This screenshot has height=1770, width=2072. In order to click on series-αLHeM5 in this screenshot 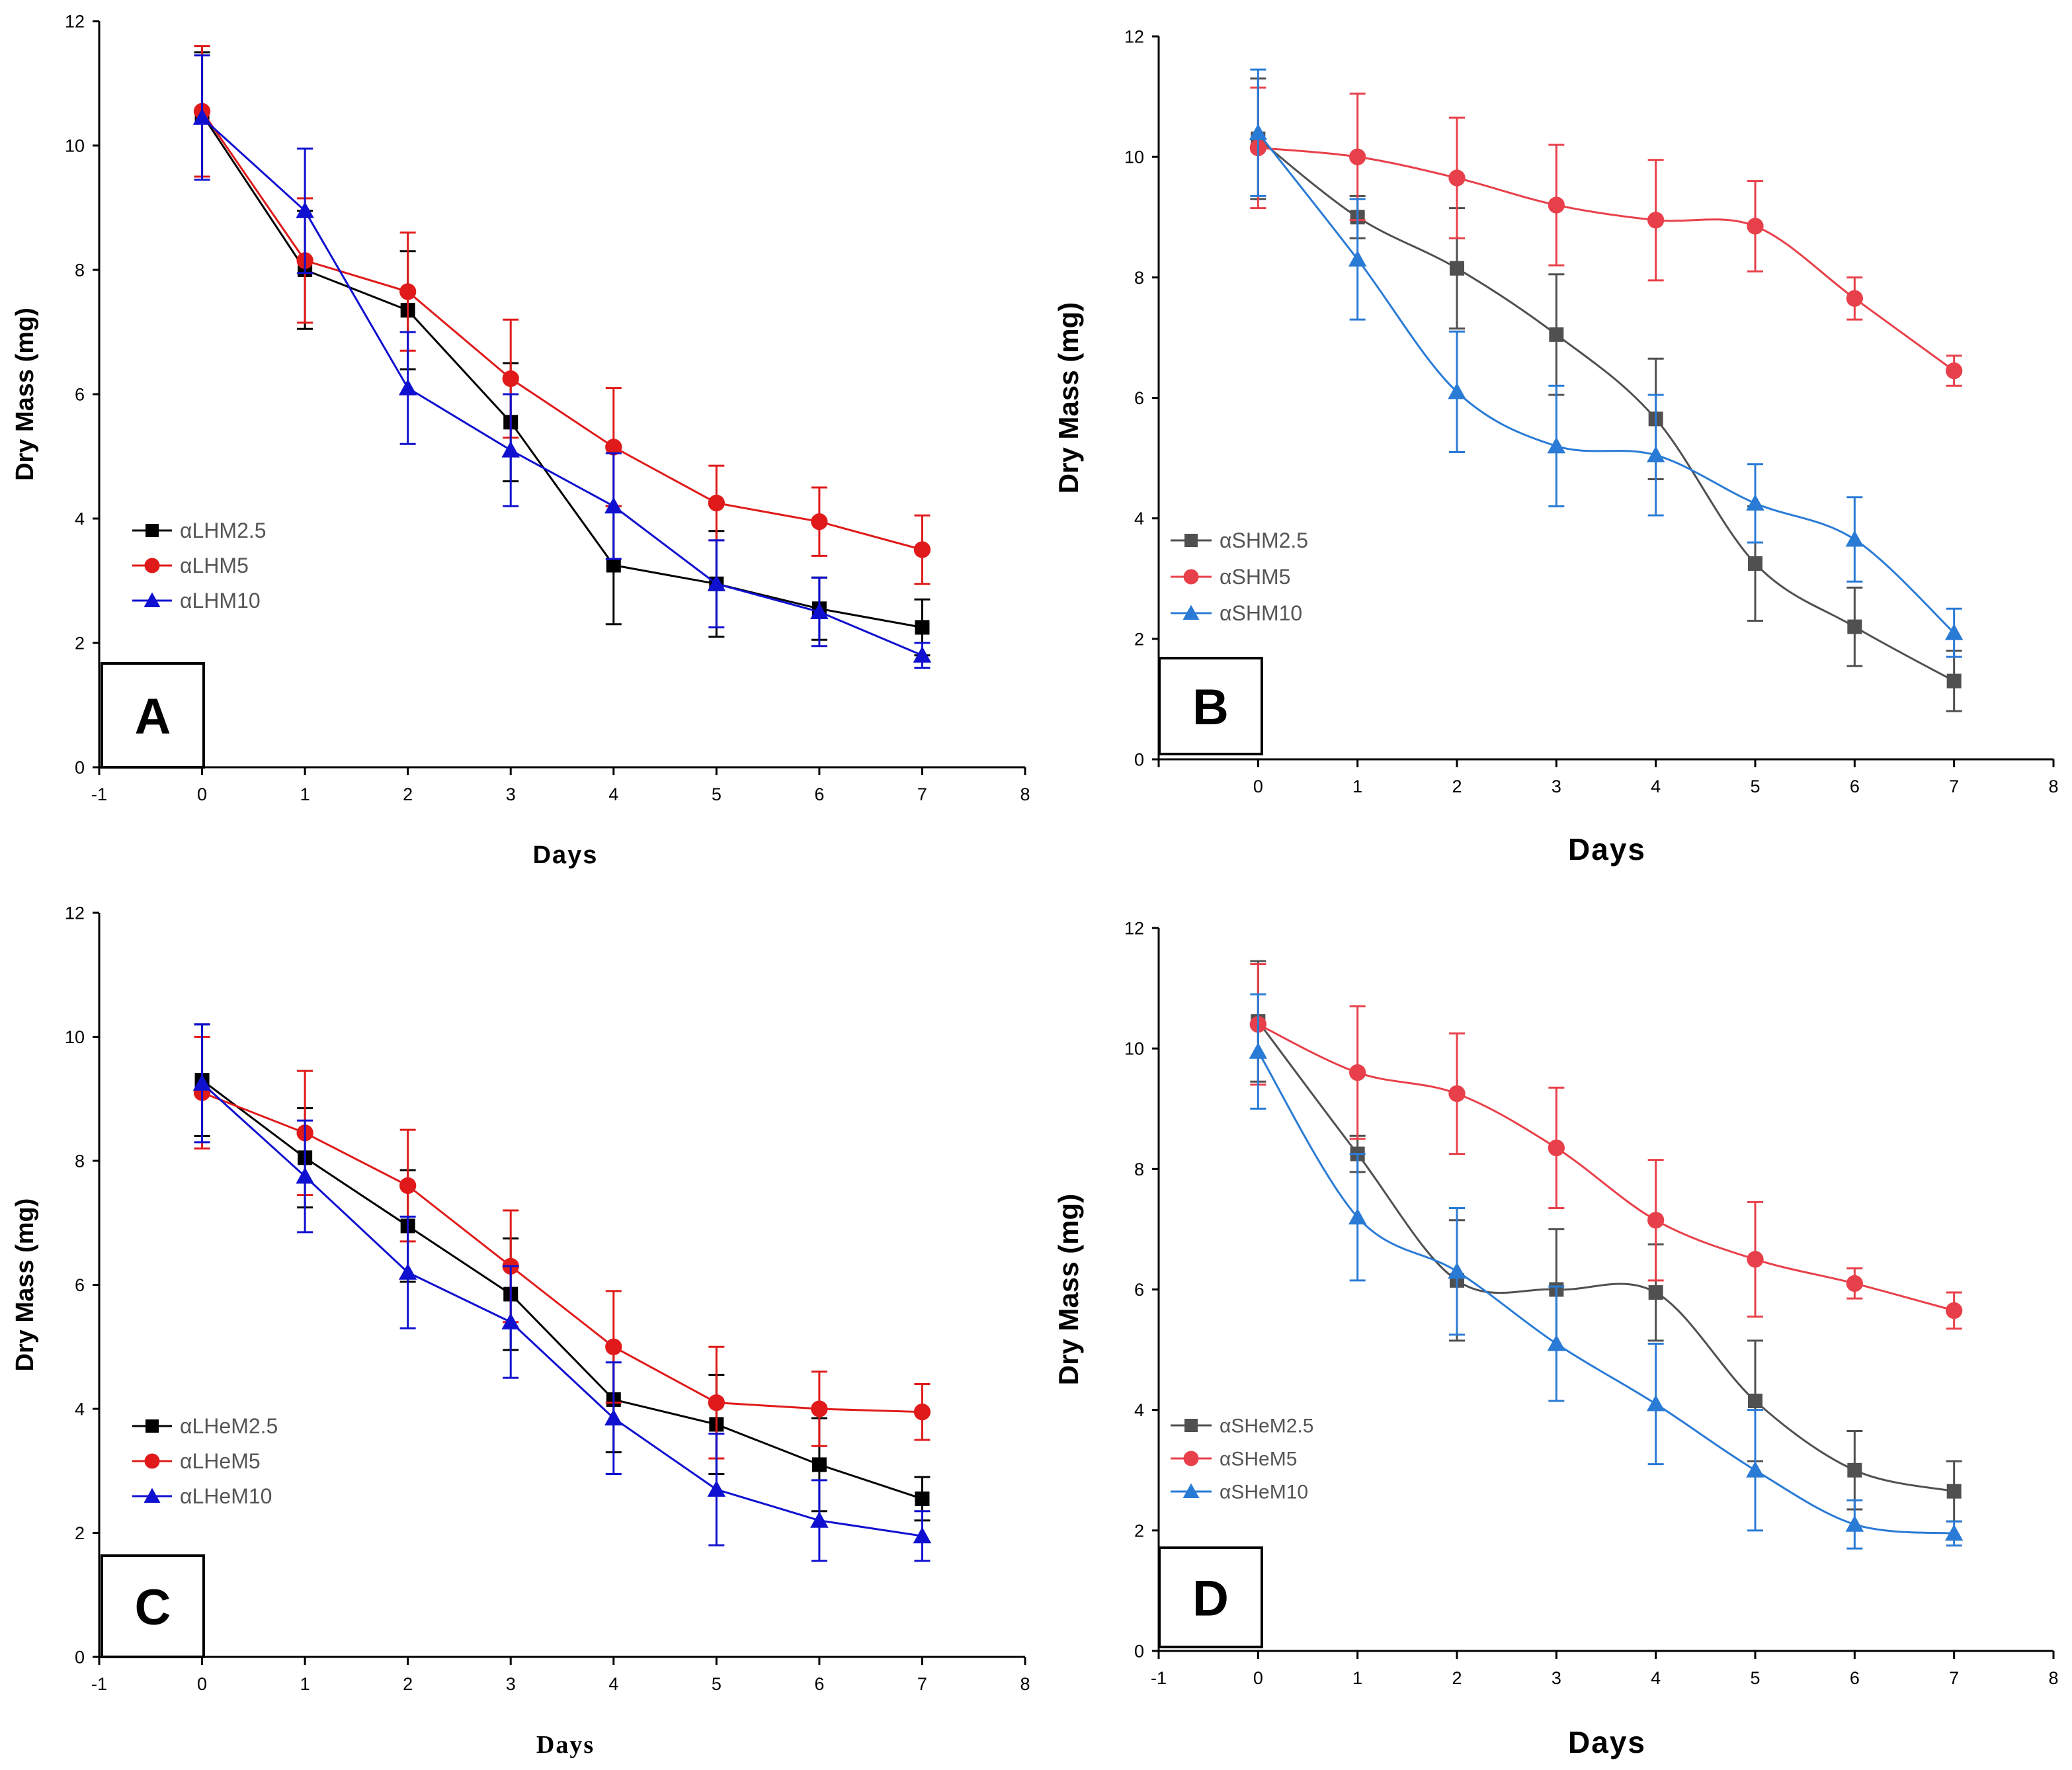, I will do `click(562, 1248)`.